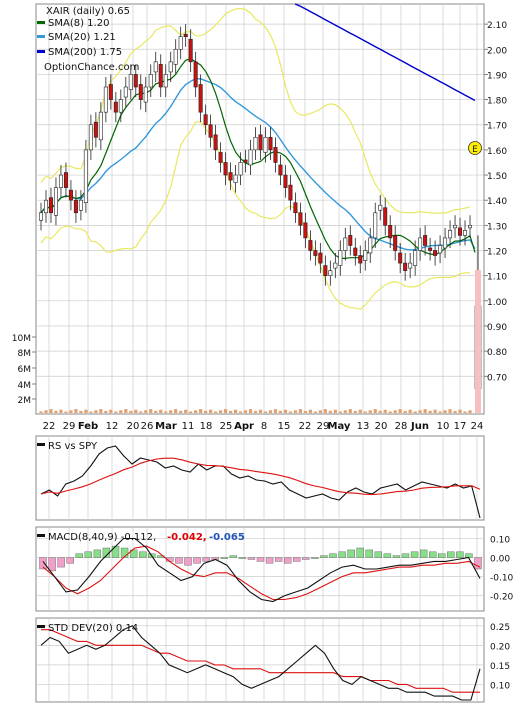 The width and height of the screenshot is (526, 710). I want to click on macd-lines, so click(261, 570).